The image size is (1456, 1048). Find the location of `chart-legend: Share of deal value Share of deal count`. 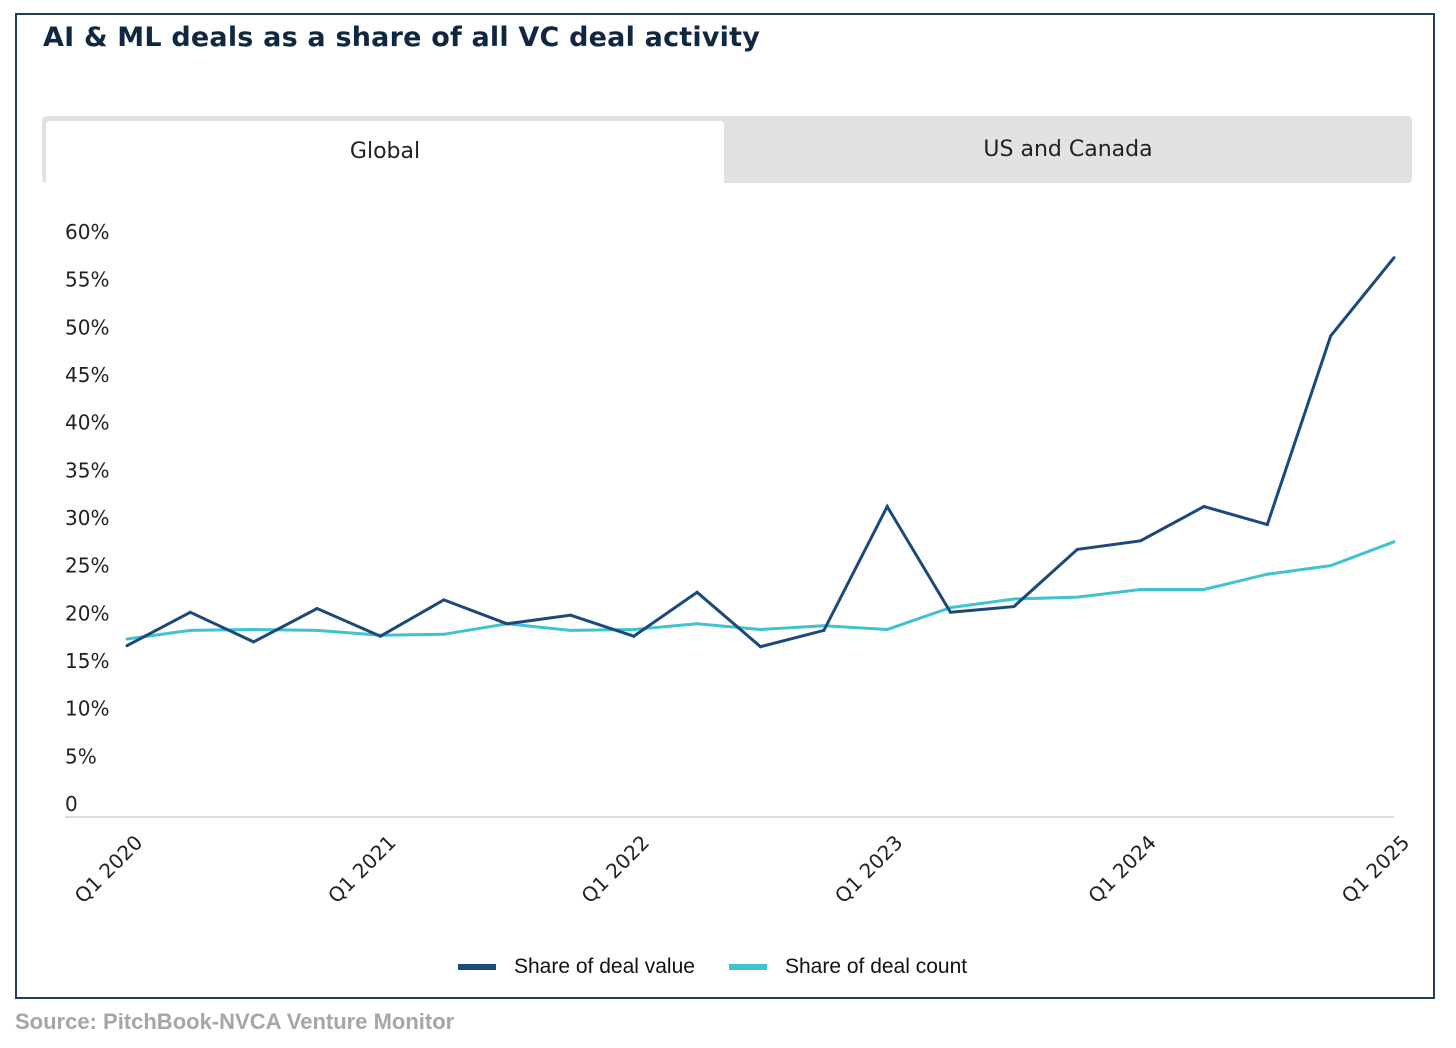

chart-legend: Share of deal value Share of deal count is located at coordinates (712, 967).